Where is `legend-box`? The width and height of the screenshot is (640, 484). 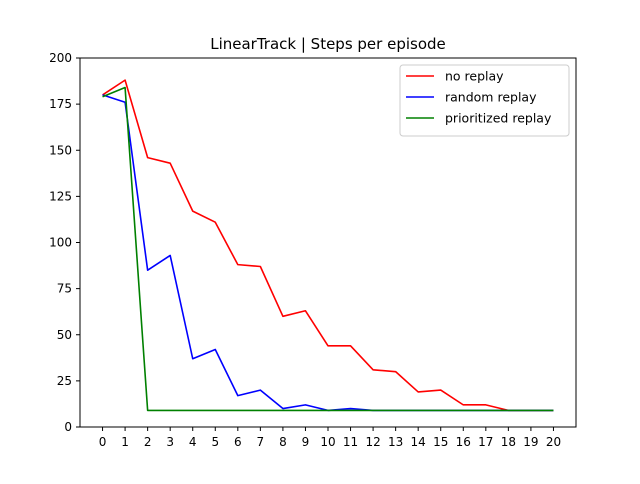
legend-box is located at coordinates (484, 100).